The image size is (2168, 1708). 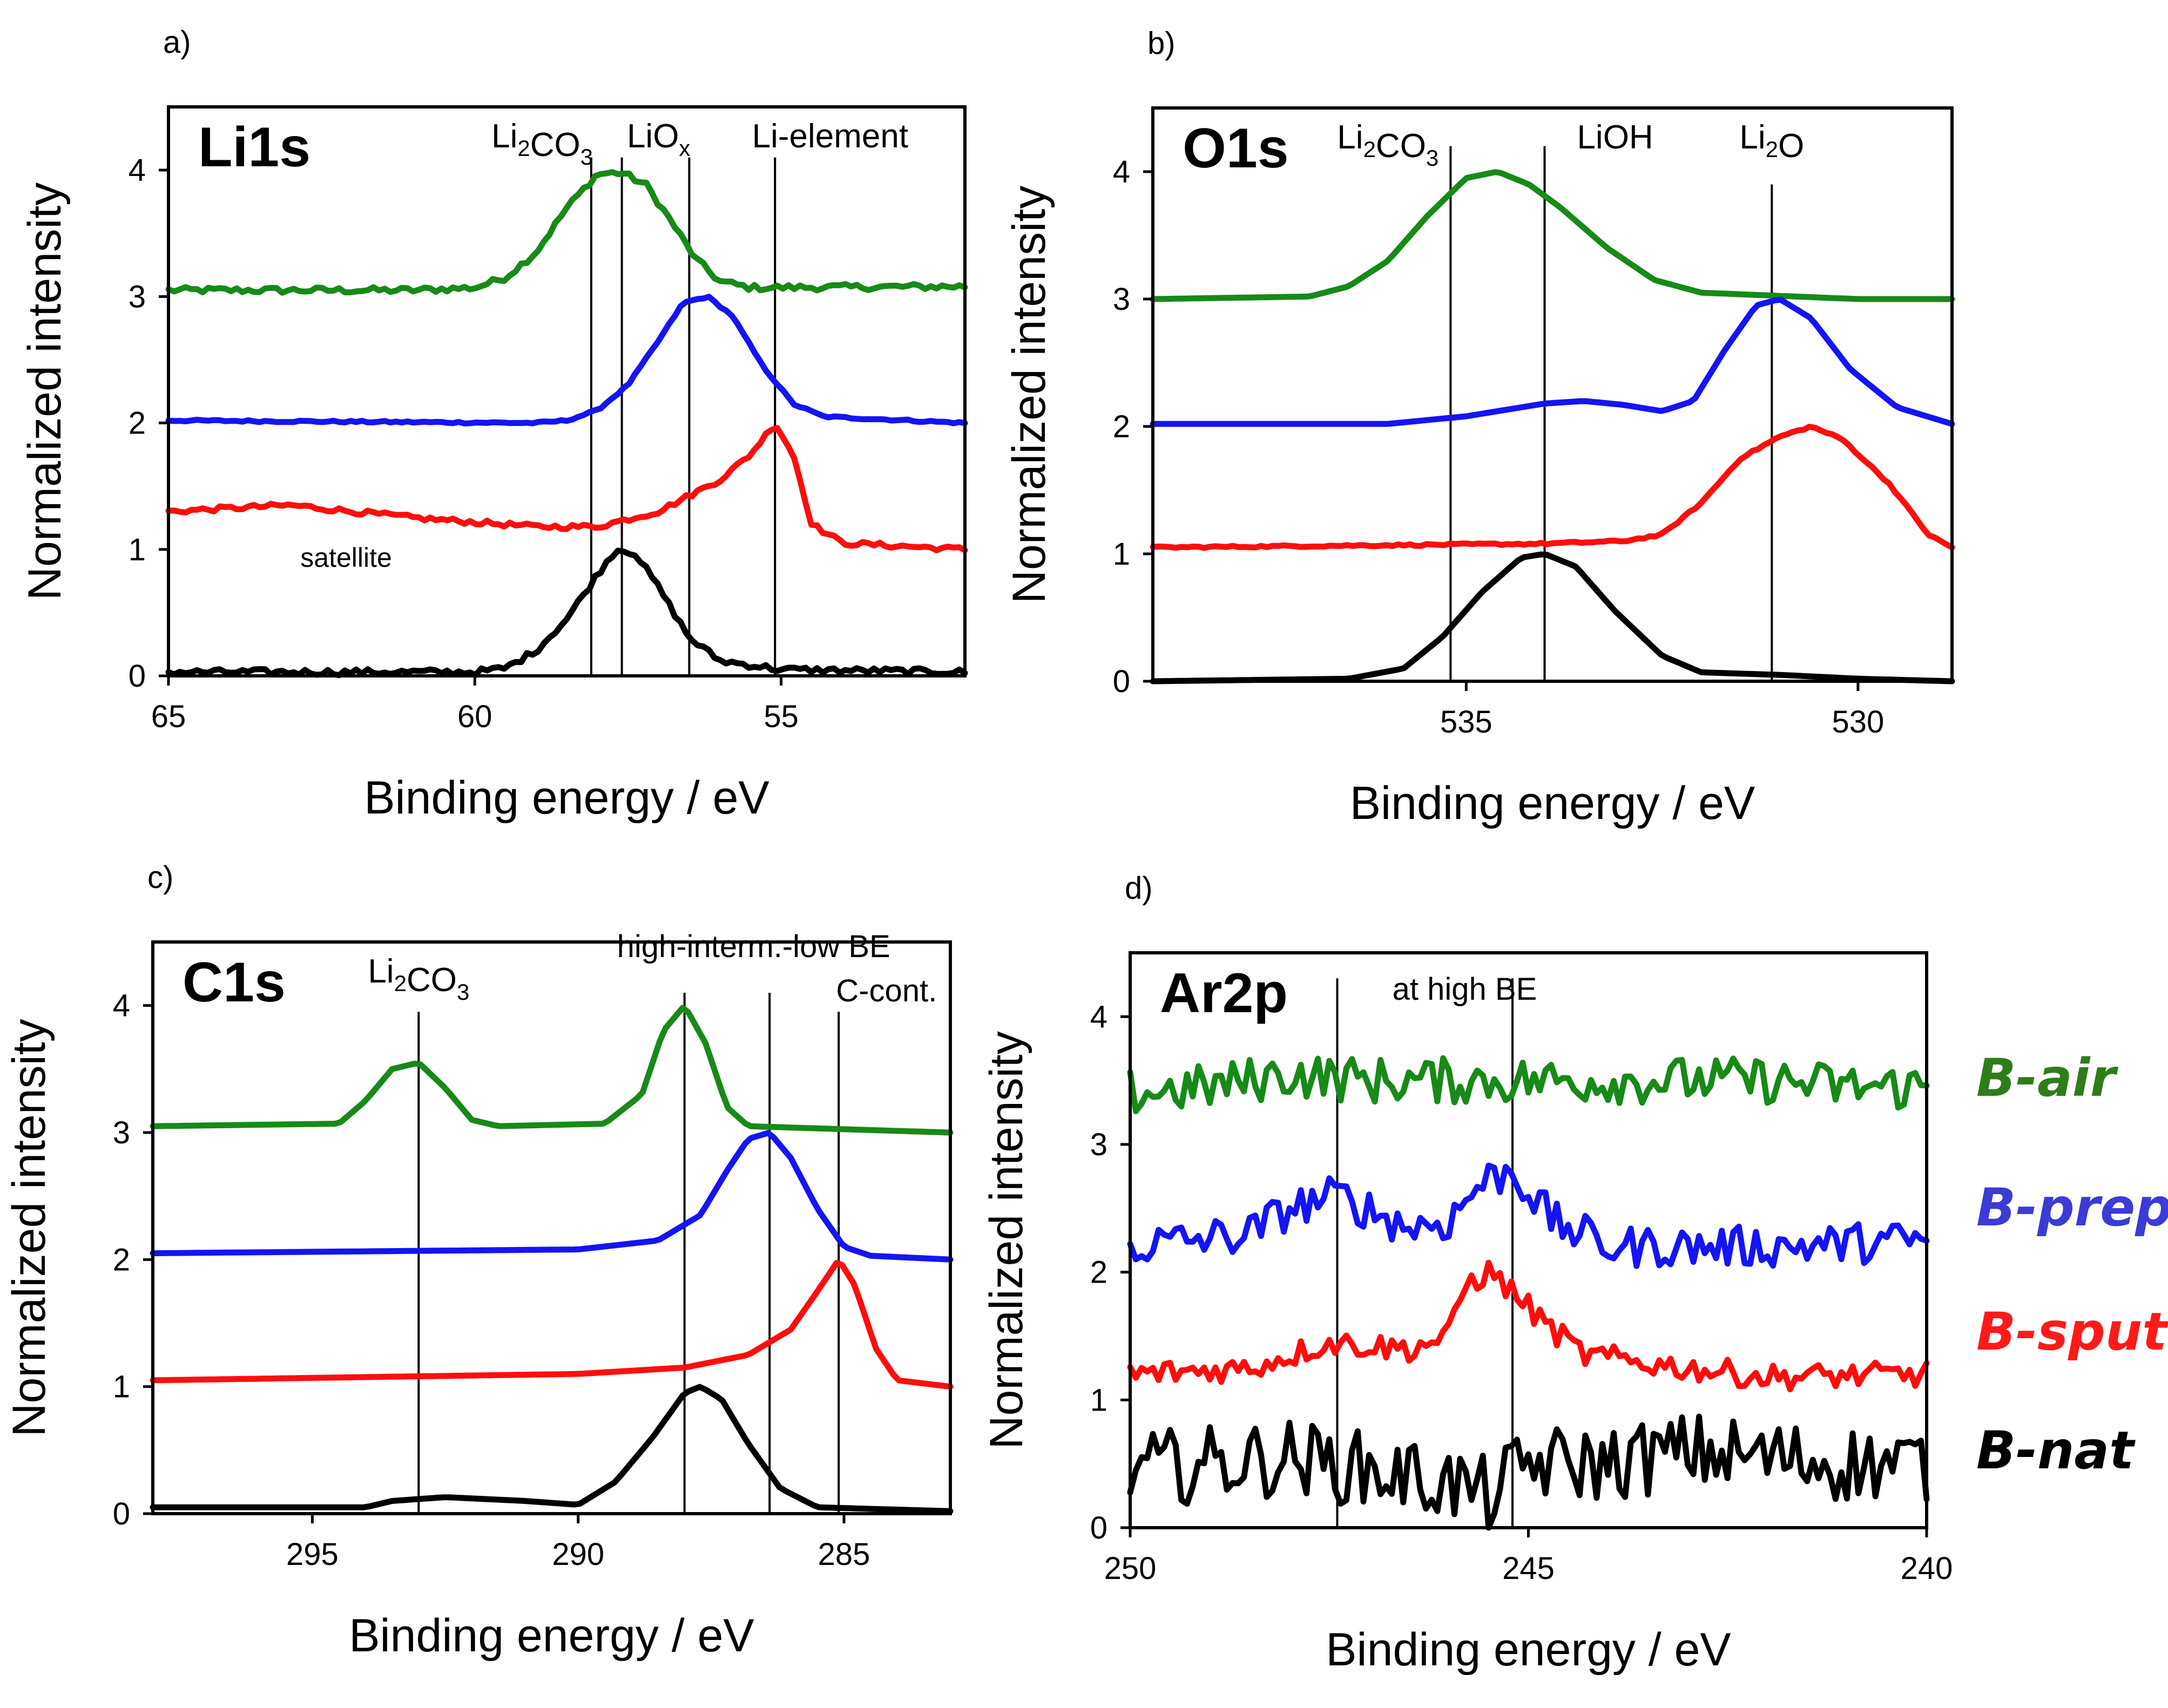 I want to click on legend-label-b-sput: B-sput, so click(x=2072, y=1332).